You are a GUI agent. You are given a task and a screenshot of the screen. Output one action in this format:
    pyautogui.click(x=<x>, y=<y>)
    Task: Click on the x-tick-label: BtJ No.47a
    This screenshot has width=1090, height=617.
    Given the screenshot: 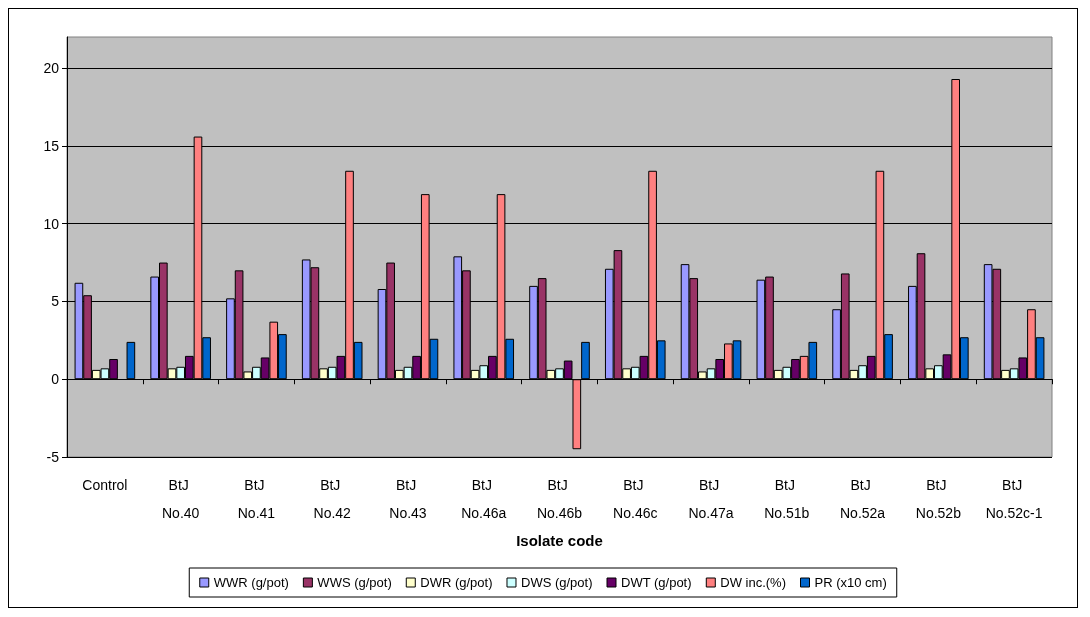 What is the action you would take?
    pyautogui.click(x=711, y=499)
    